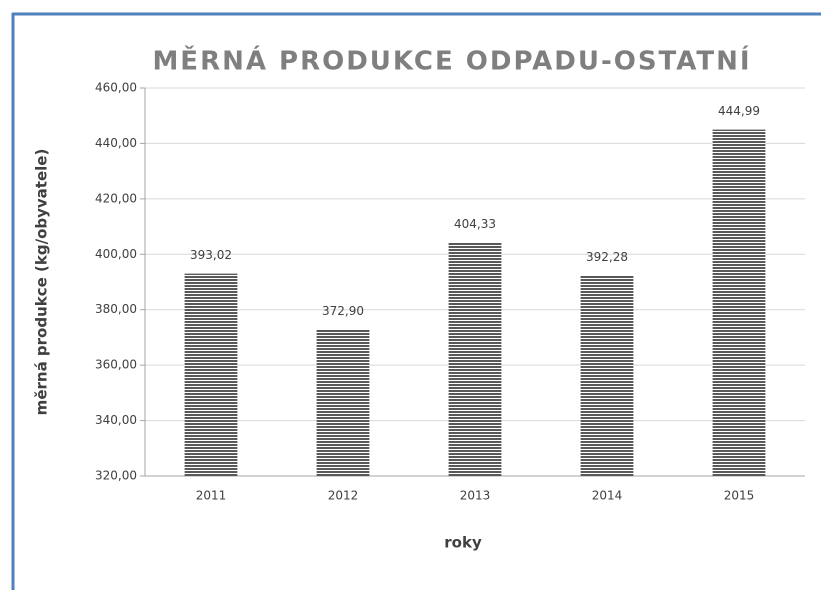 Image resolution: width=821 pixels, height=590 pixels. Describe the element at coordinates (343, 311) in the screenshot. I see `data-label: 372,90` at that location.